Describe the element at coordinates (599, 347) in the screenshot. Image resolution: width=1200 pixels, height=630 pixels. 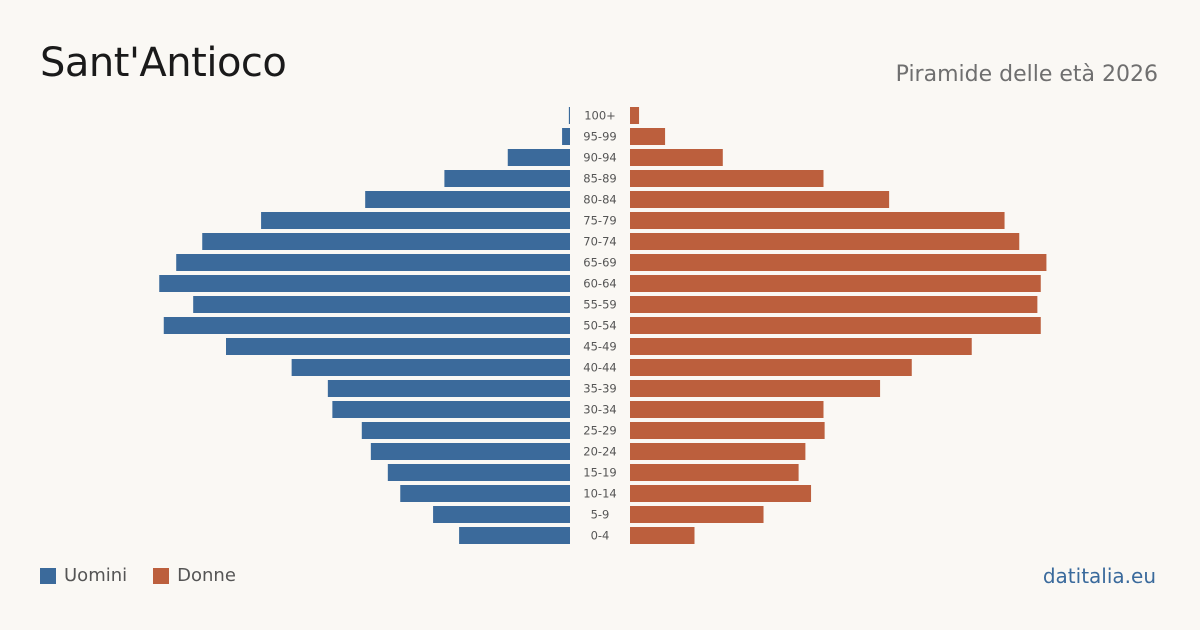
I see `age-label-45-49: 45-49` at that location.